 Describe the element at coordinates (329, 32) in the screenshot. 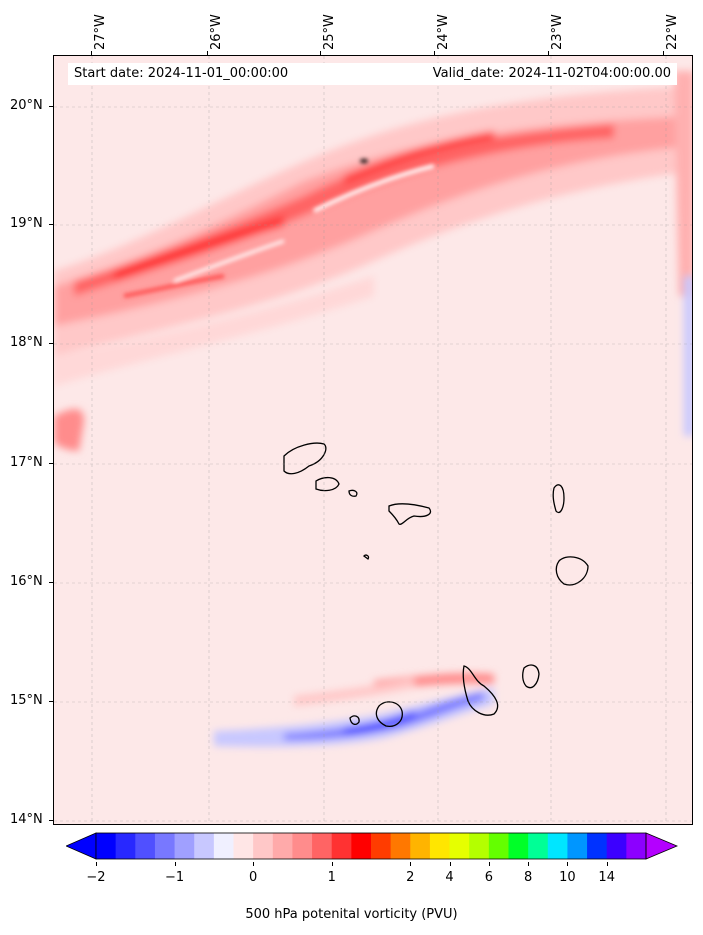

I see `longitude-label: 25°W` at that location.